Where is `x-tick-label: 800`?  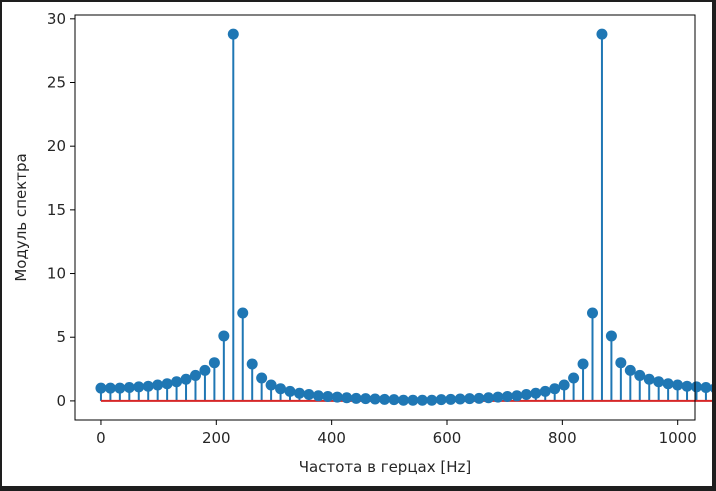
x-tick-label: 800 is located at coordinates (562, 438).